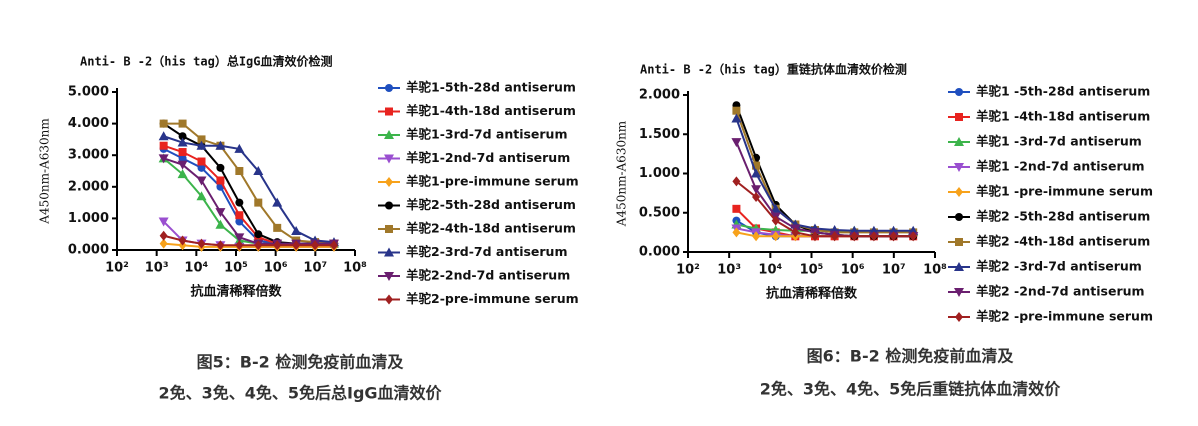 This screenshot has height=426, width=1198. I want to click on legend-label: 羊驼1 -2nd-7d antiserum, so click(1060, 166).